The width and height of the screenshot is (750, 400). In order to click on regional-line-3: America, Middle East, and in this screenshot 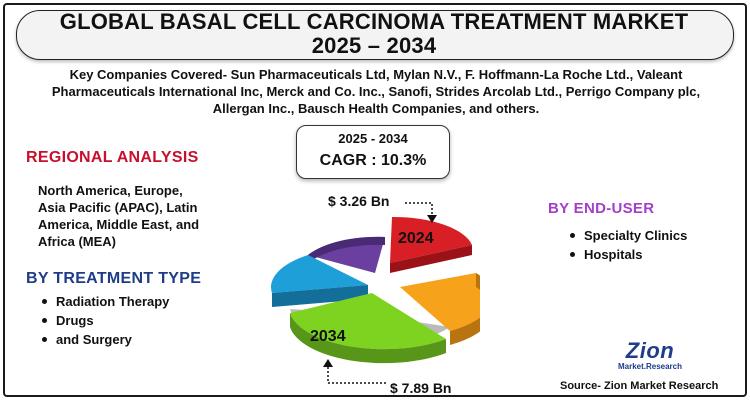, I will do `click(119, 224)`.